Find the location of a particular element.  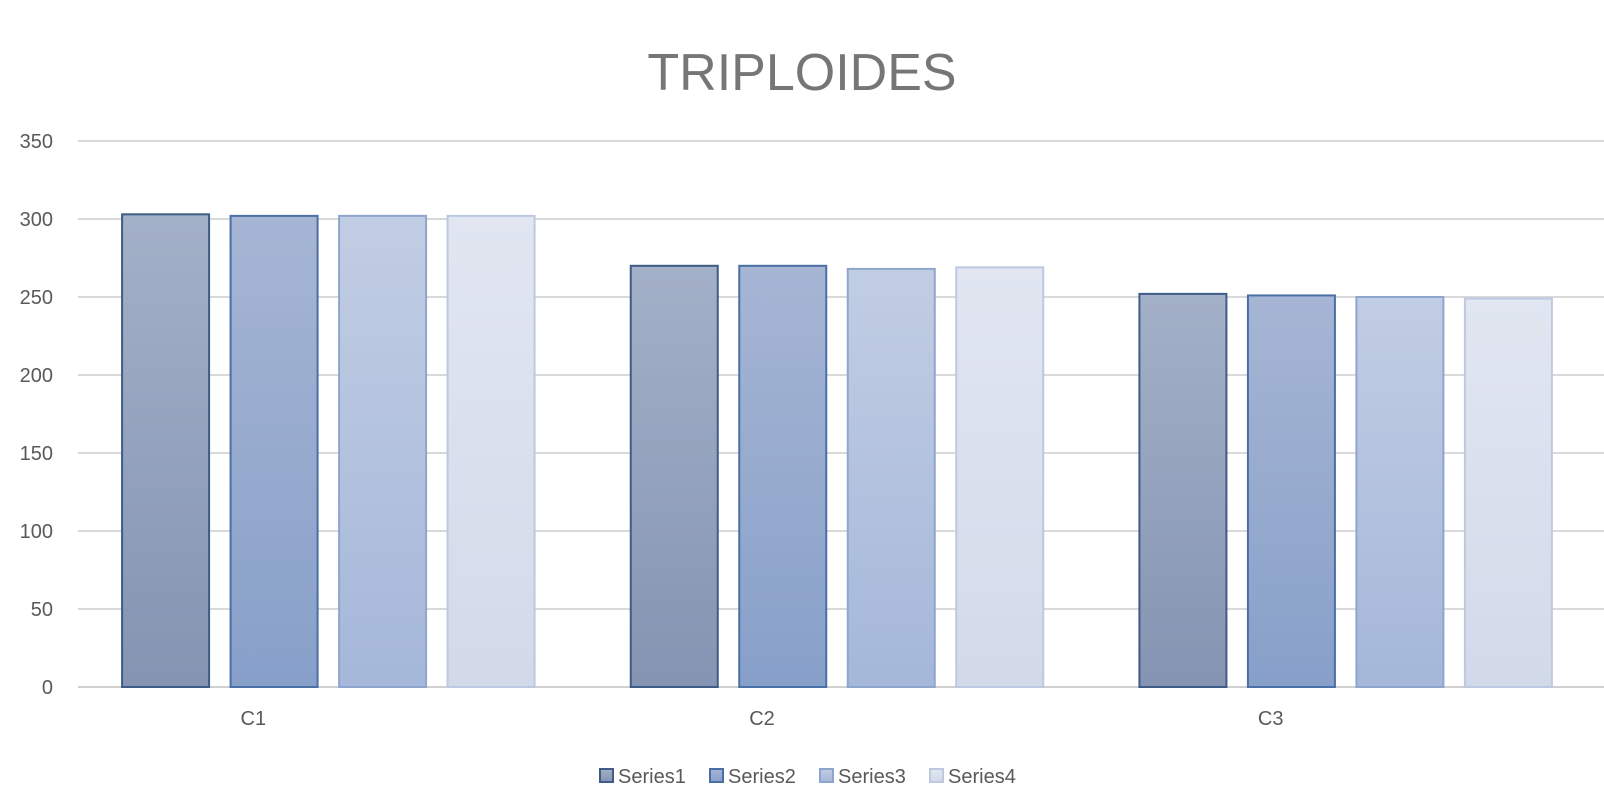

y-tick-label: 150 is located at coordinates (36, 454).